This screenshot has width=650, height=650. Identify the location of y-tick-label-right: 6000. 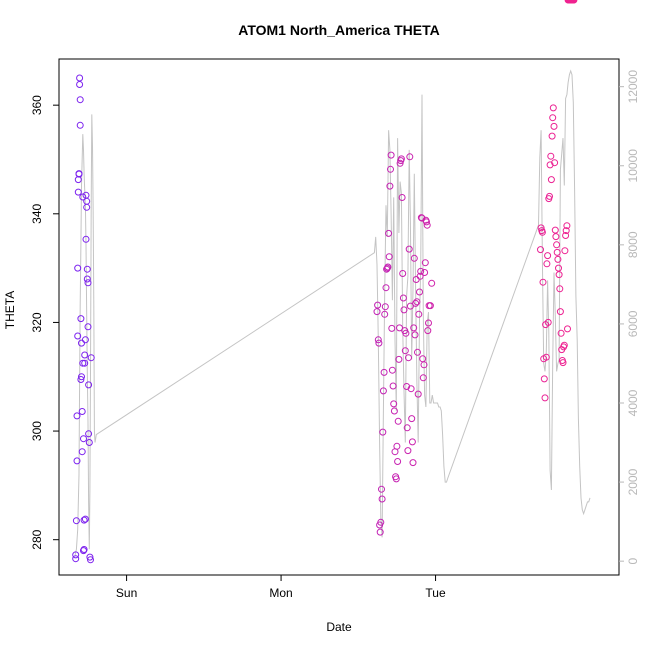
(633, 323).